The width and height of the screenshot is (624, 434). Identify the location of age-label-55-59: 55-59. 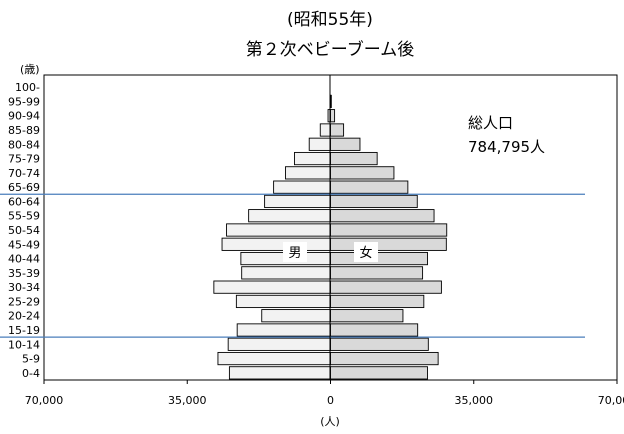
(24, 216).